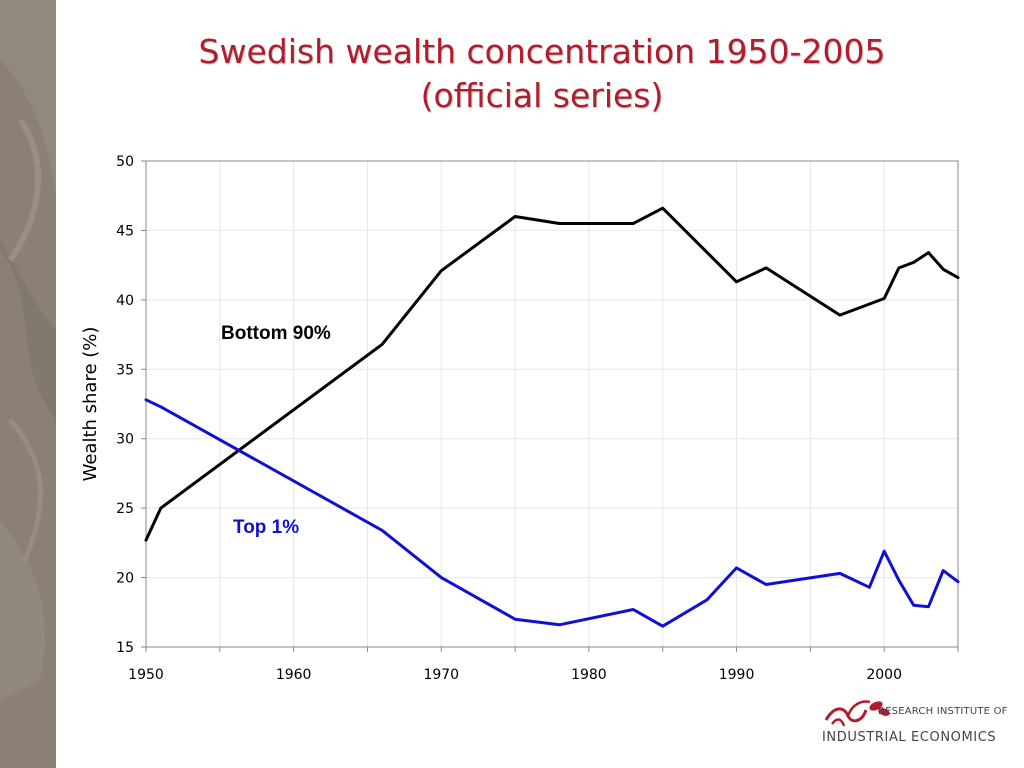  I want to click on decorative-sidebar, so click(28, 384).